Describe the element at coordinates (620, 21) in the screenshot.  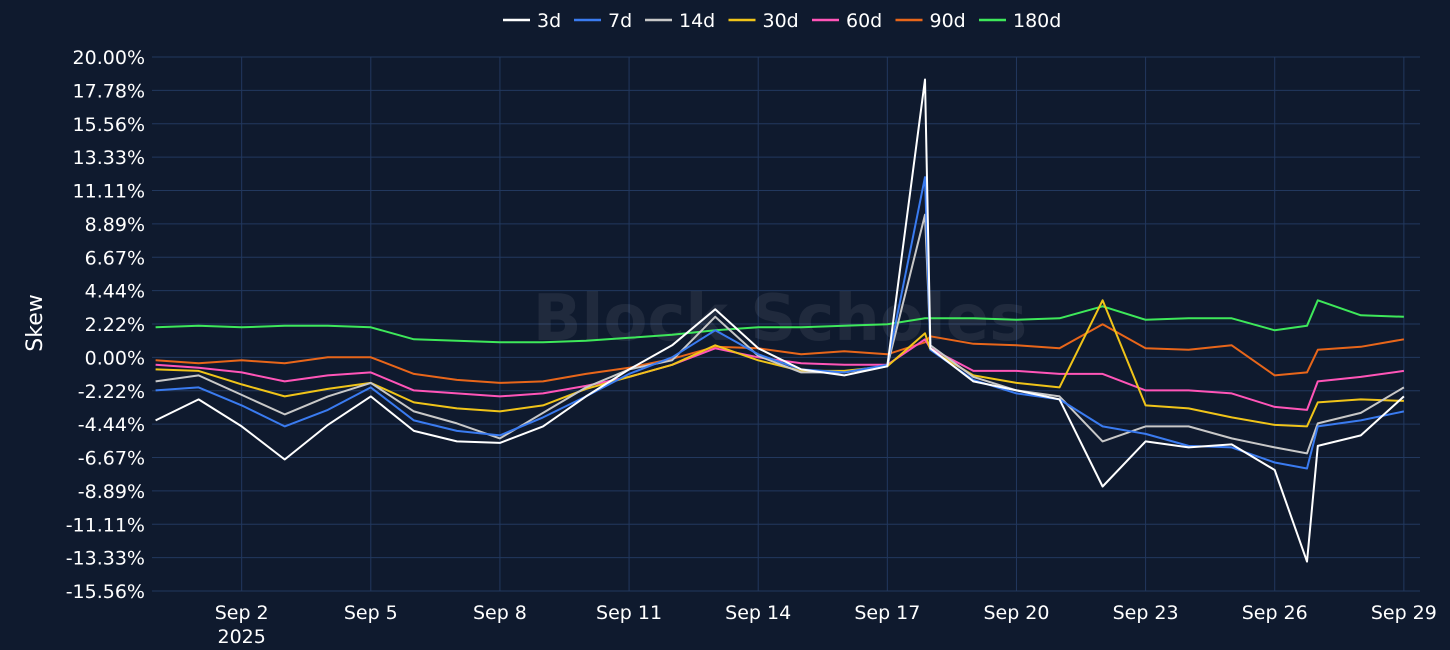
I see `legend-label-7d: 7d` at that location.